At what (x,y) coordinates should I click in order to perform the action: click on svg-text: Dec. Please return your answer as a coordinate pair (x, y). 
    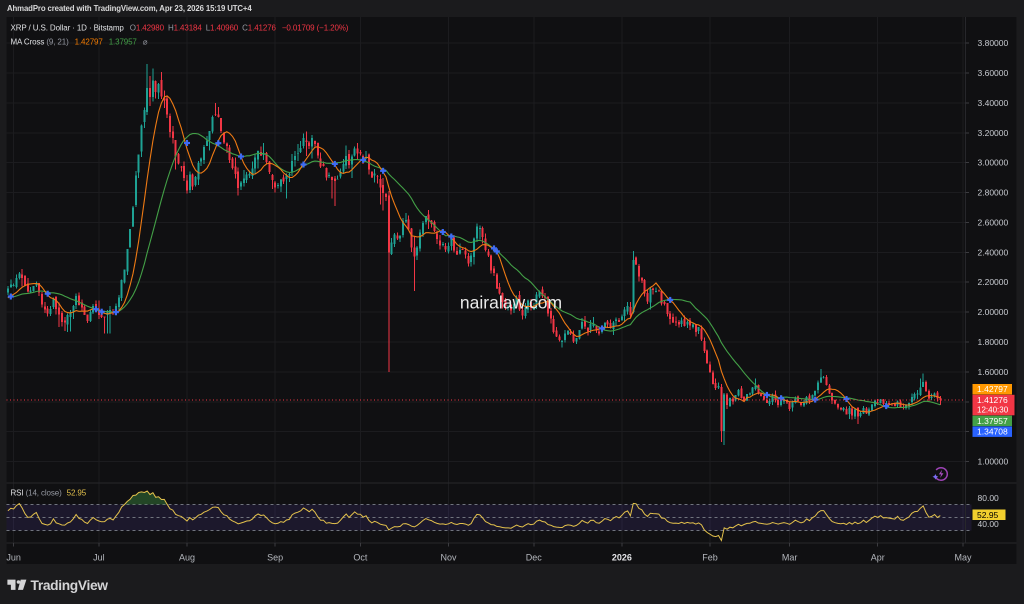
    Looking at the image, I should click on (534, 558).